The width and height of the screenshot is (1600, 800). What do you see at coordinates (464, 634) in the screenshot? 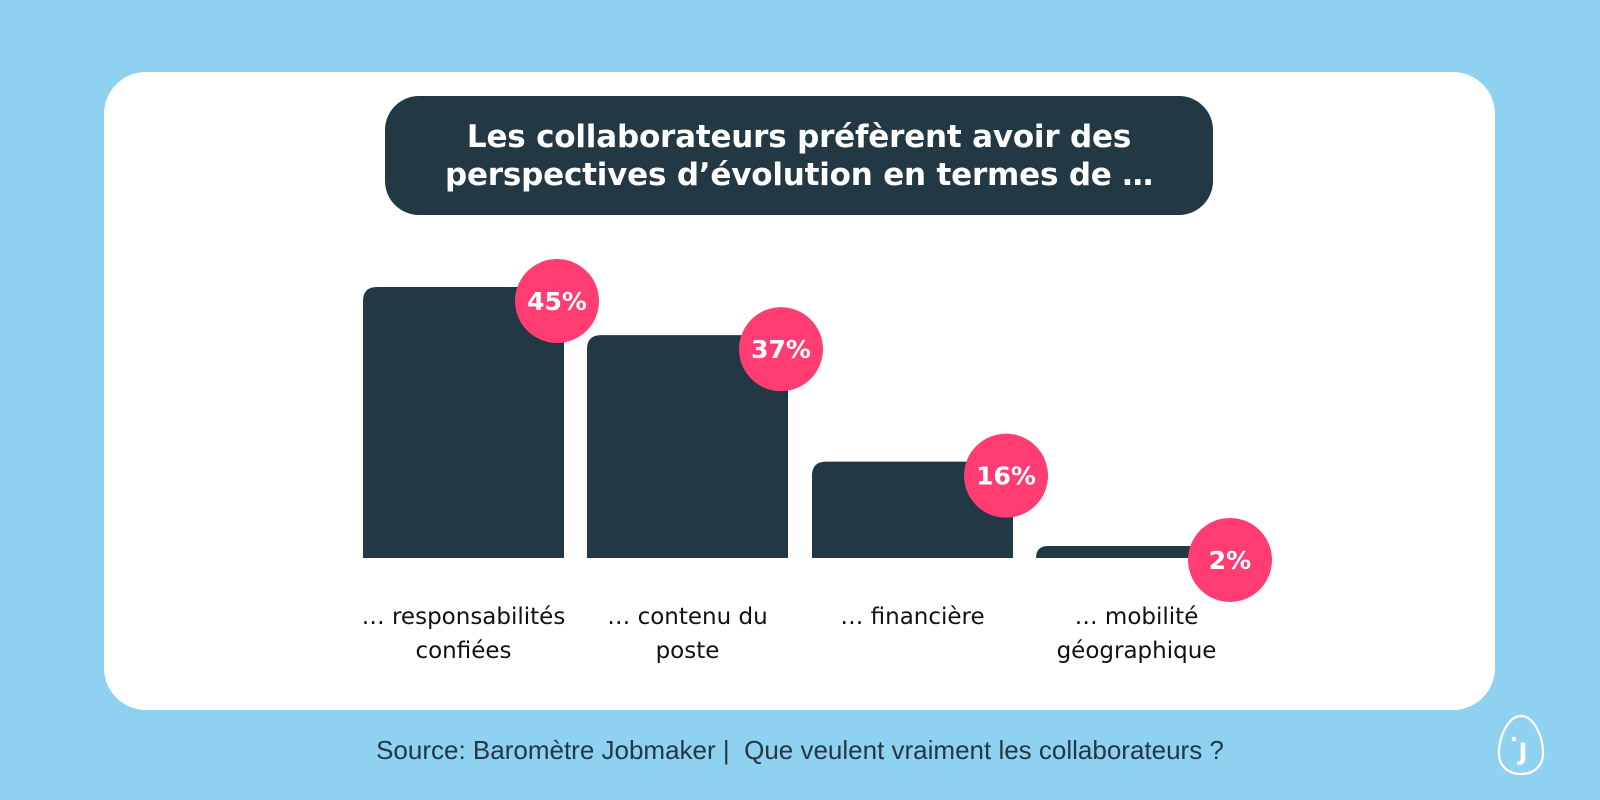
I see `category-label-1: … responsabilités confiées` at bounding box center [464, 634].